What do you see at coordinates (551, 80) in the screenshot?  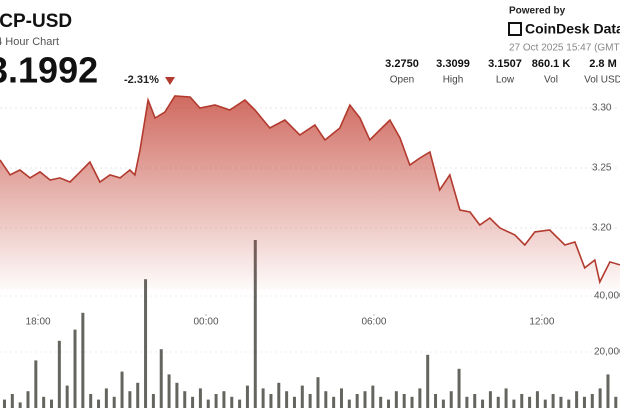 I see `stat-label: Vol` at bounding box center [551, 80].